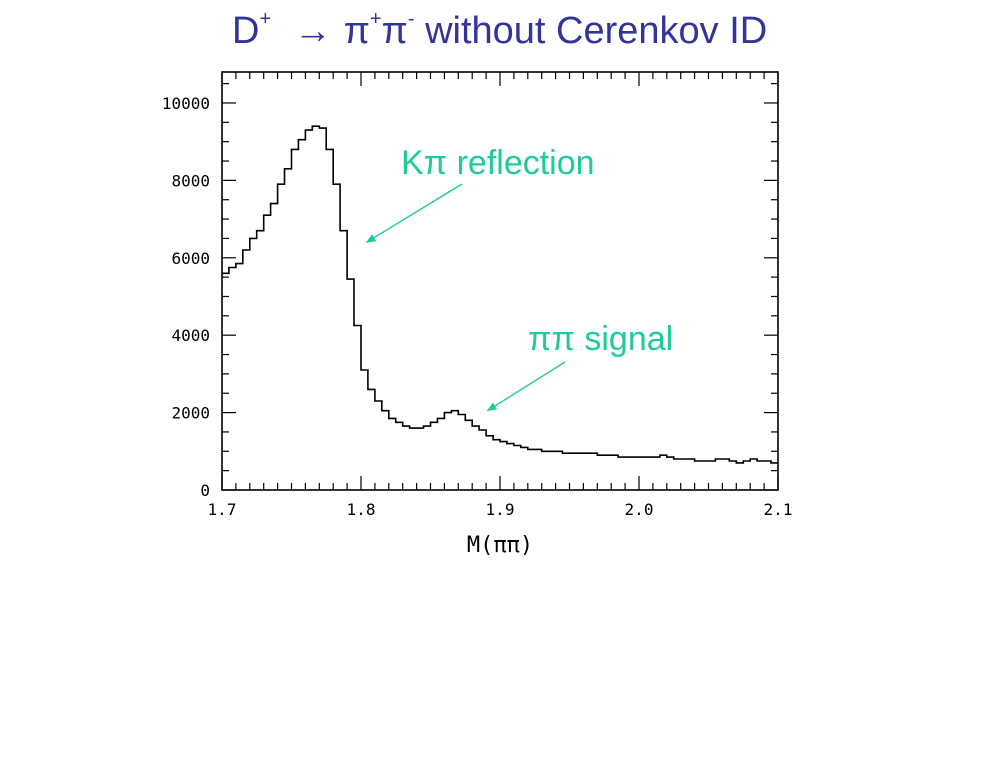 The image size is (1008, 768). I want to click on y-tick-label: 4000, so click(190, 335).